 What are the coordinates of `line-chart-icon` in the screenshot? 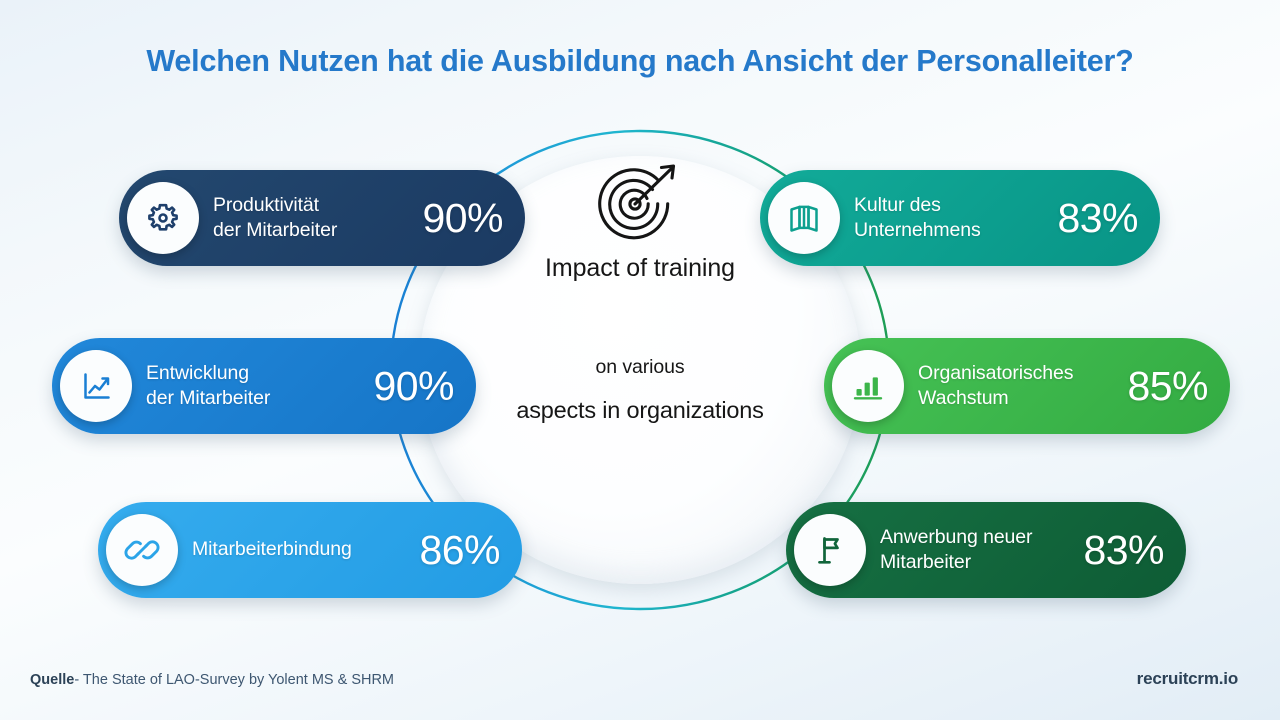 It's located at (97, 386).